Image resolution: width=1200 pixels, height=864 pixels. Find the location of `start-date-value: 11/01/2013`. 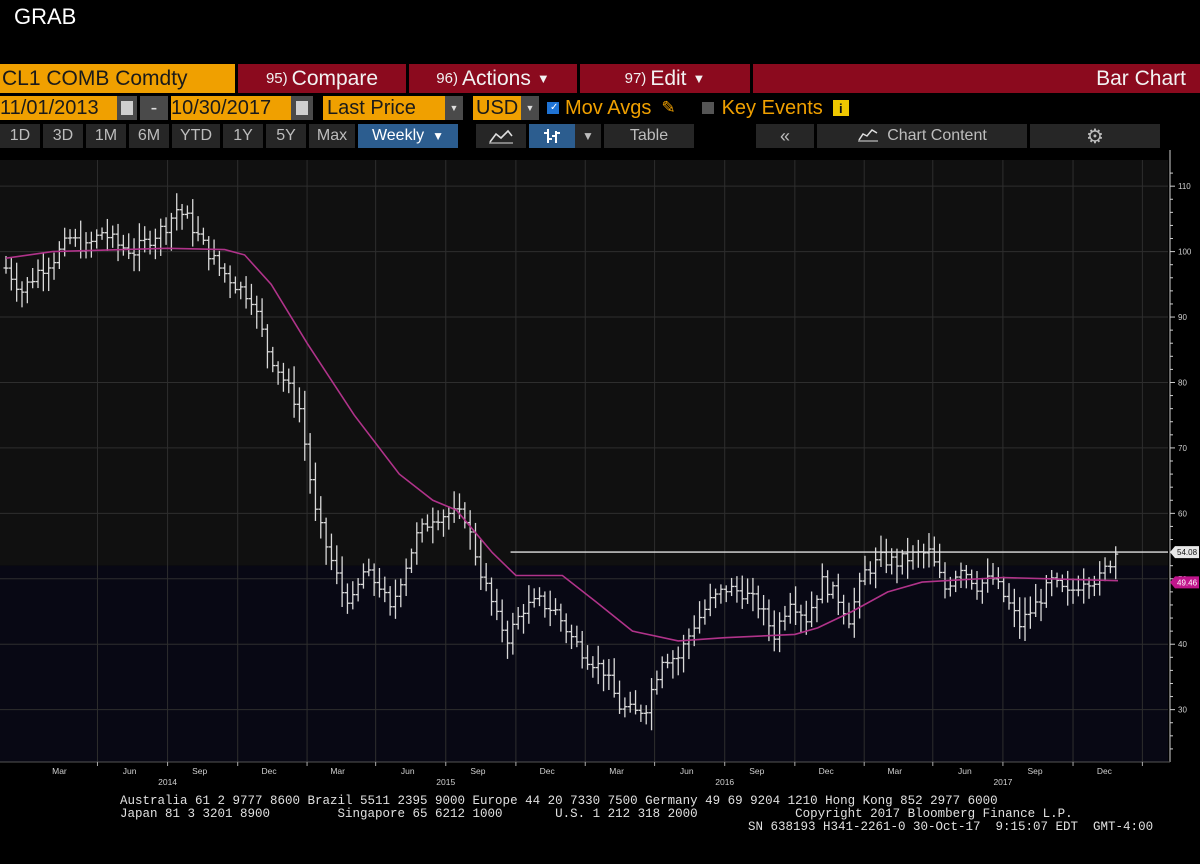

start-date-value: 11/01/2013 is located at coordinates (49, 107).